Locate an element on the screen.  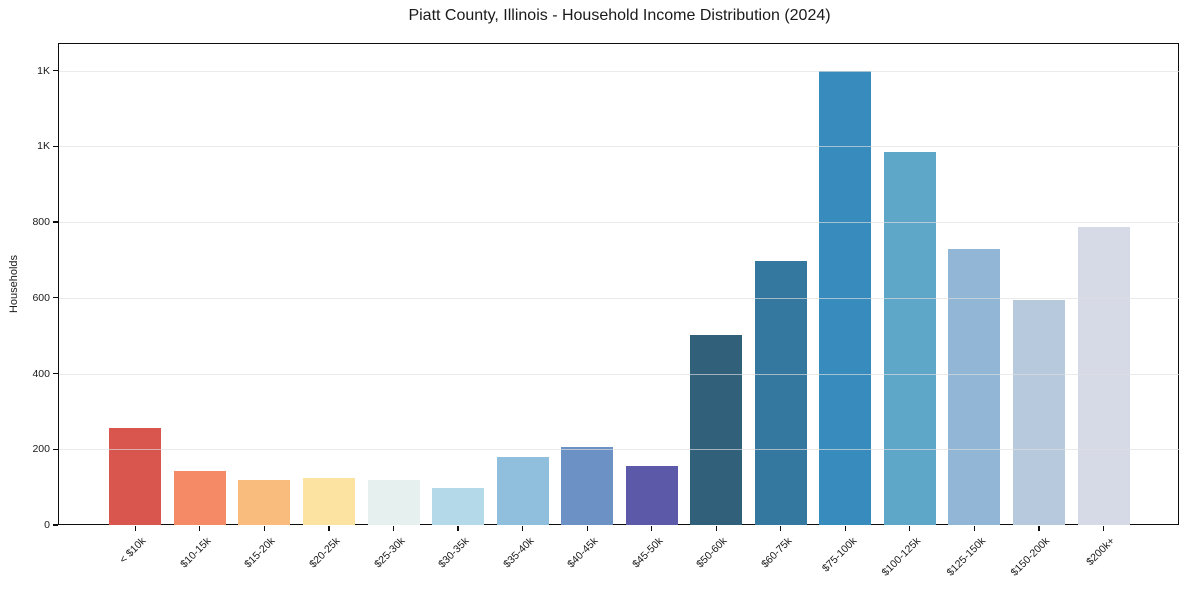
x-tick-label: $15-20k is located at coordinates (260, 553).